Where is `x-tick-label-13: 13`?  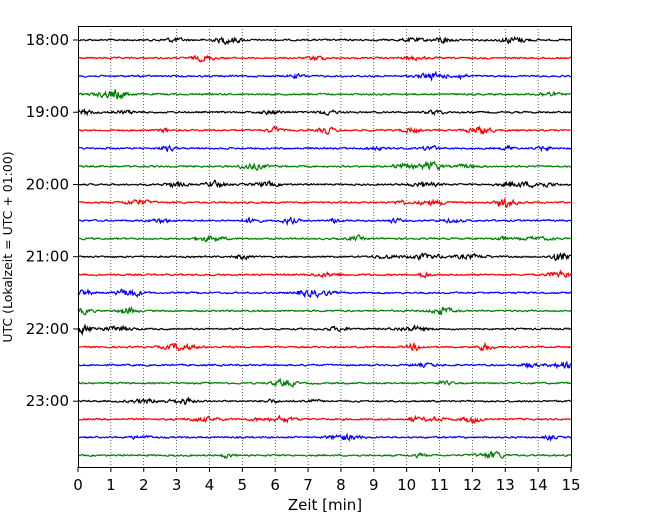
x-tick-label-13: 13 is located at coordinates (505, 485).